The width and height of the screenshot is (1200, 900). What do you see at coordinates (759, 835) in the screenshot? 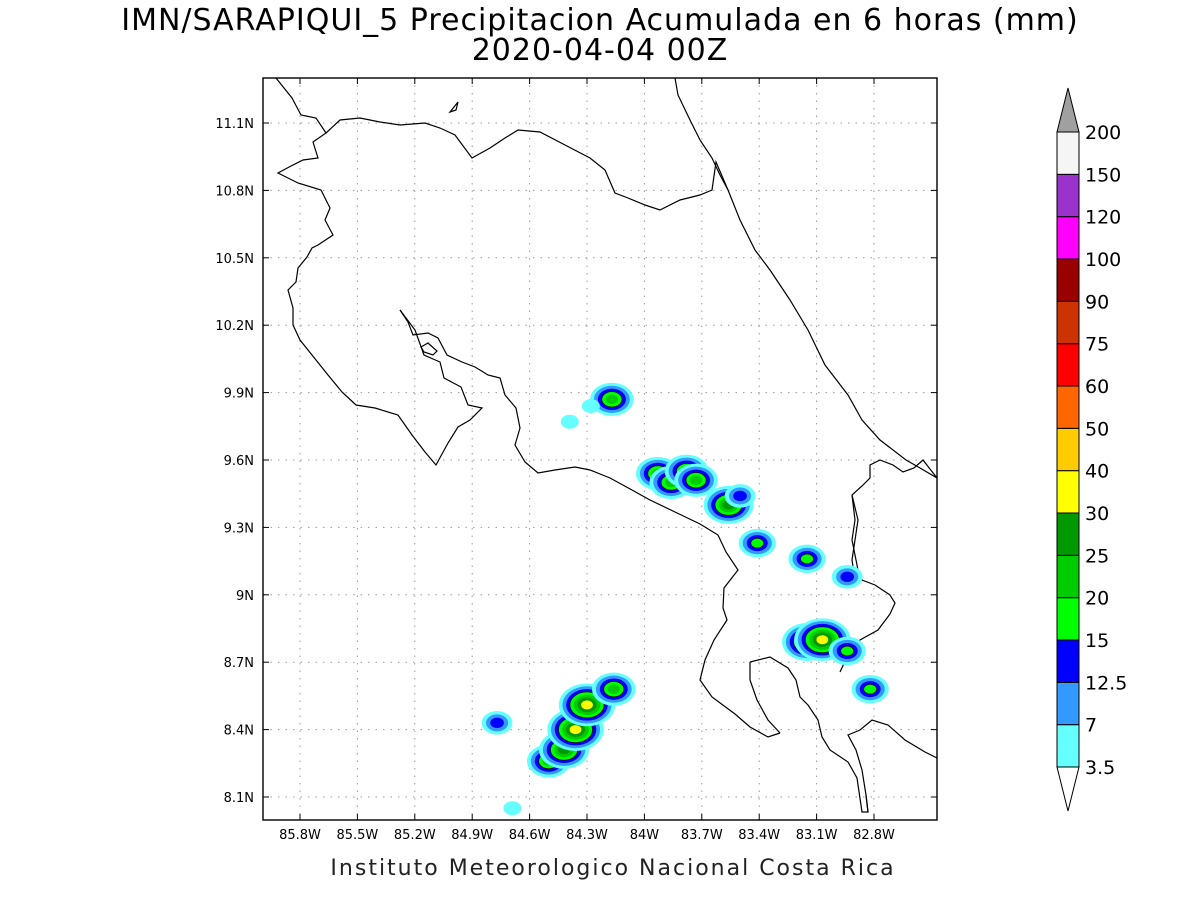
I see `x-tick-label: 83.4W` at bounding box center [759, 835].